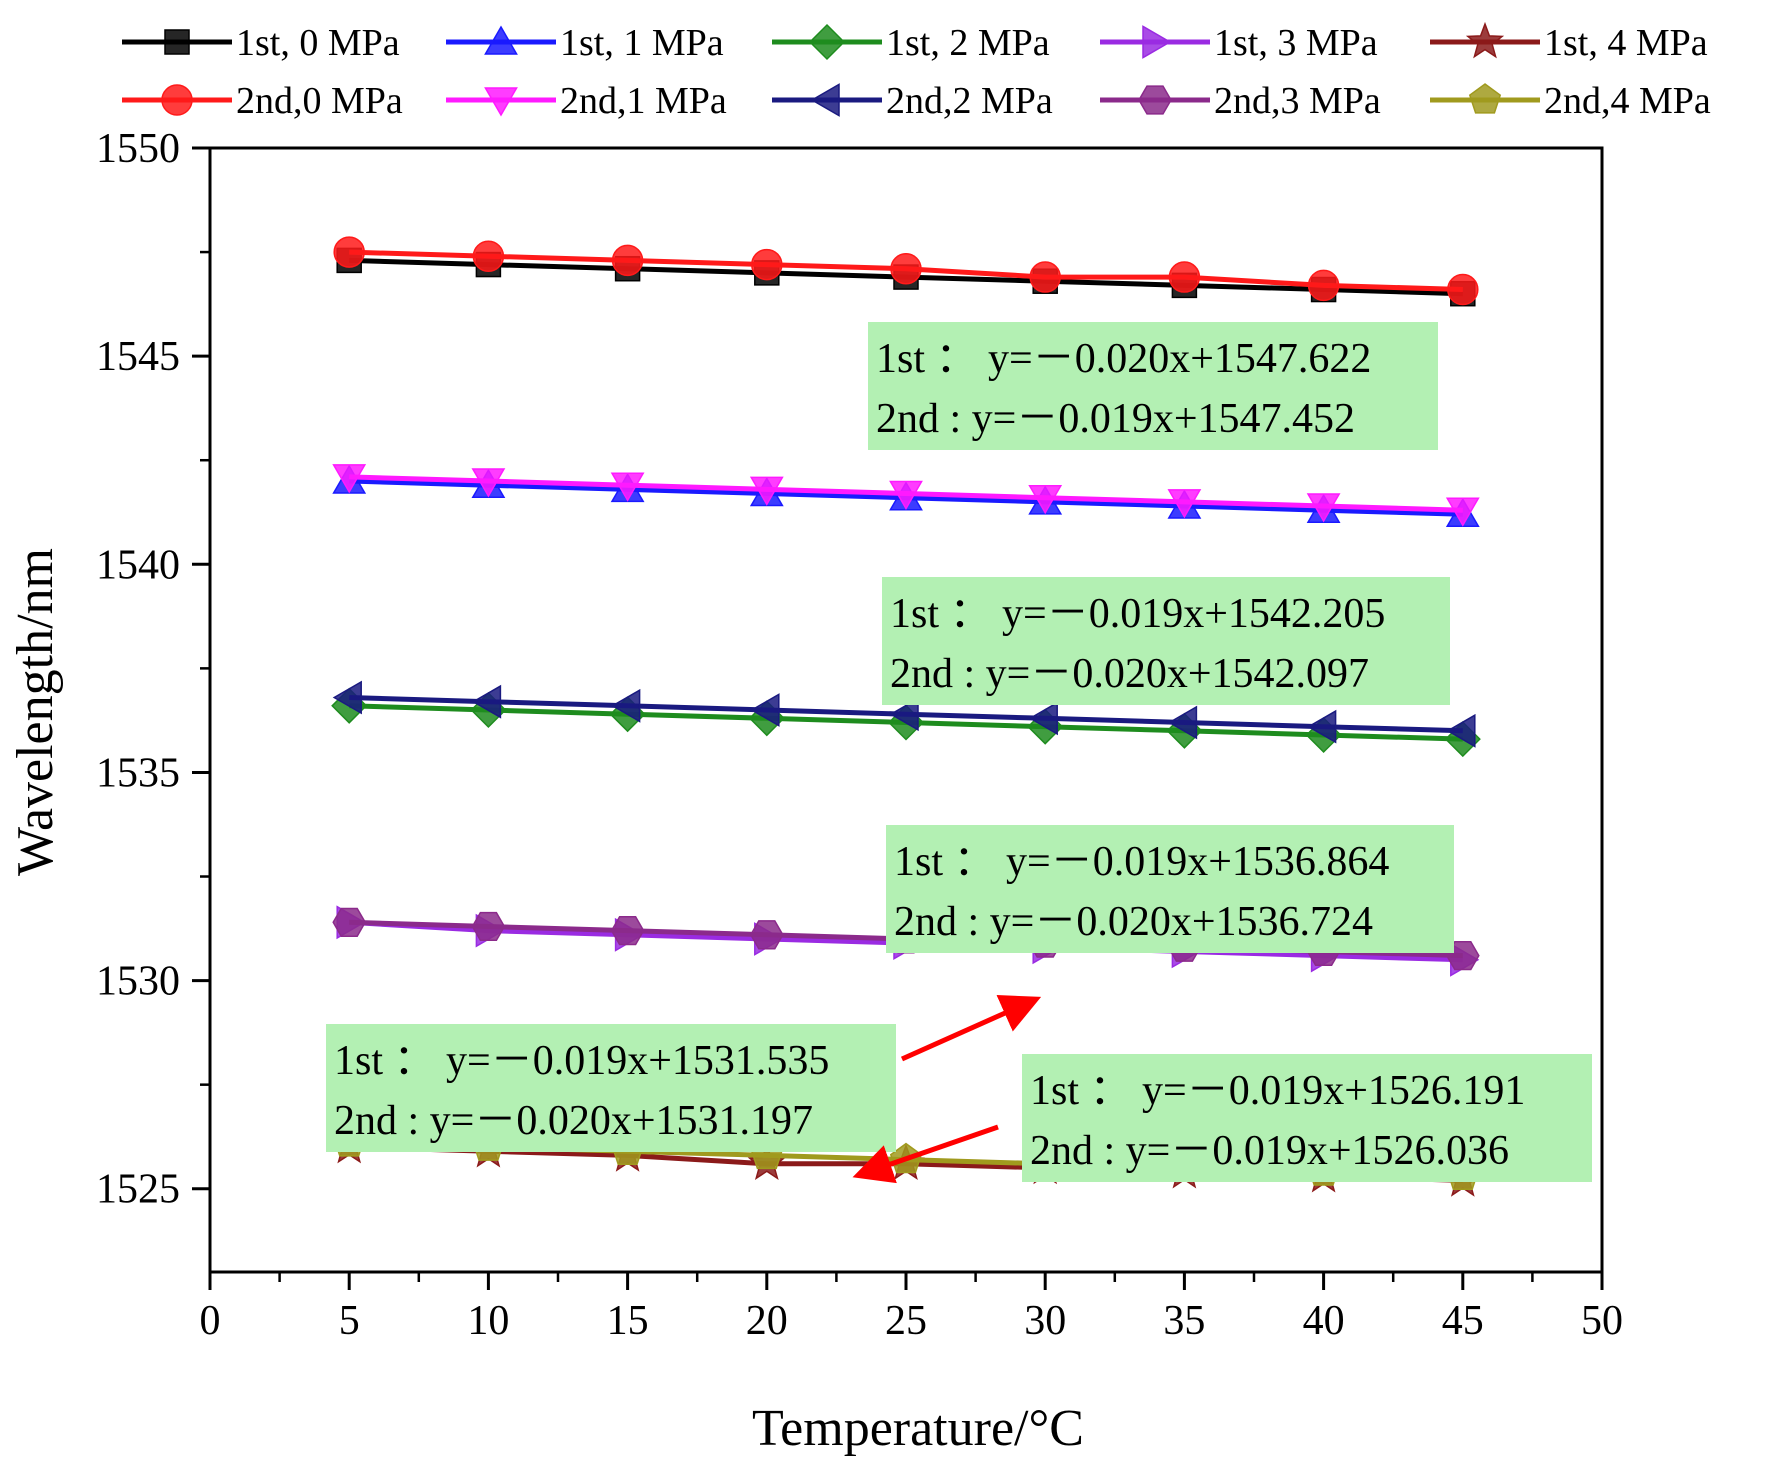  I want to click on legend-entry-2nd-4-mpa: 2nd,4 MPa, so click(1570, 101).